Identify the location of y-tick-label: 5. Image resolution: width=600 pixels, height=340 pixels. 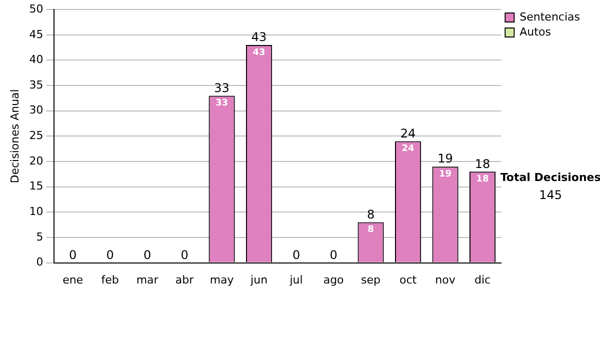
(40, 237).